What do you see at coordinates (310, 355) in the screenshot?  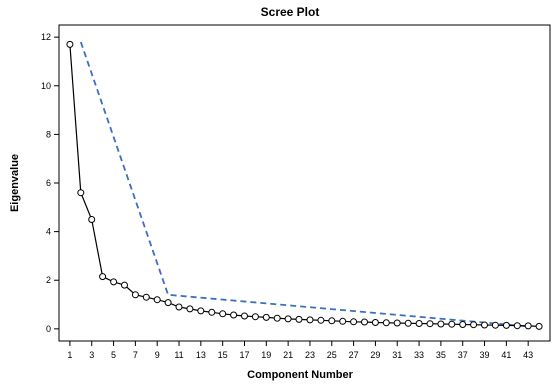 I see `x-tick-label: 23` at bounding box center [310, 355].